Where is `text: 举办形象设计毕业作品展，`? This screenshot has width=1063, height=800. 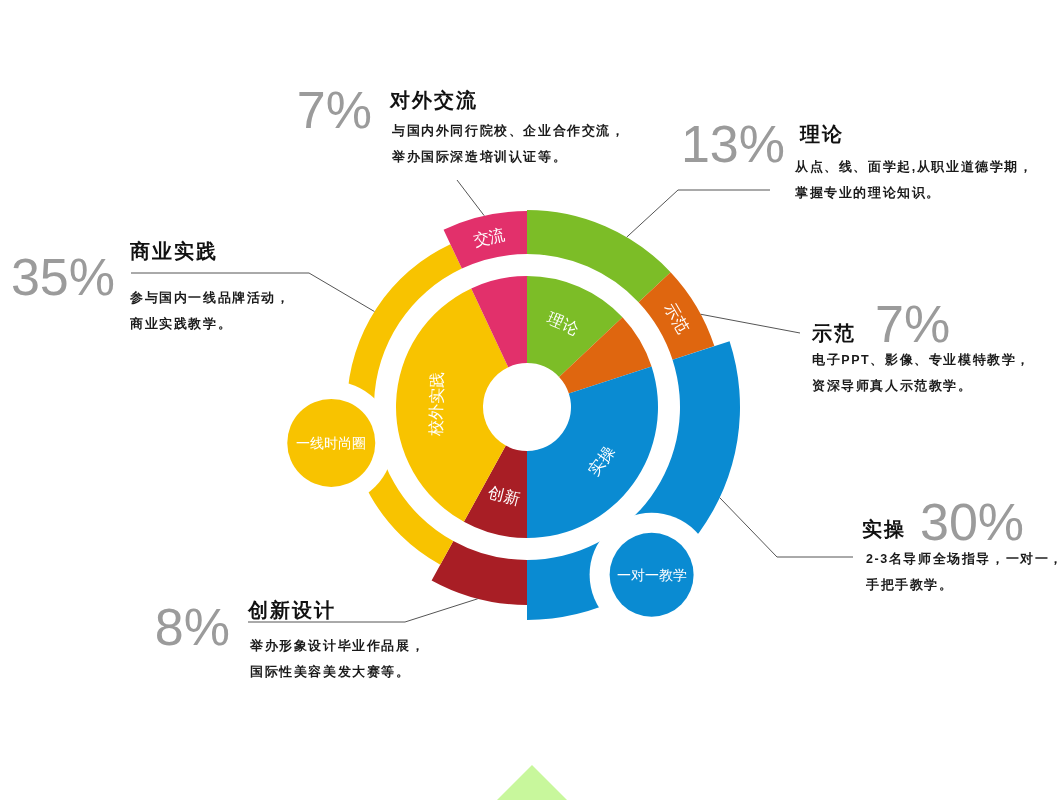 text: 举办形象设计毕业作品展， is located at coordinates (337, 645).